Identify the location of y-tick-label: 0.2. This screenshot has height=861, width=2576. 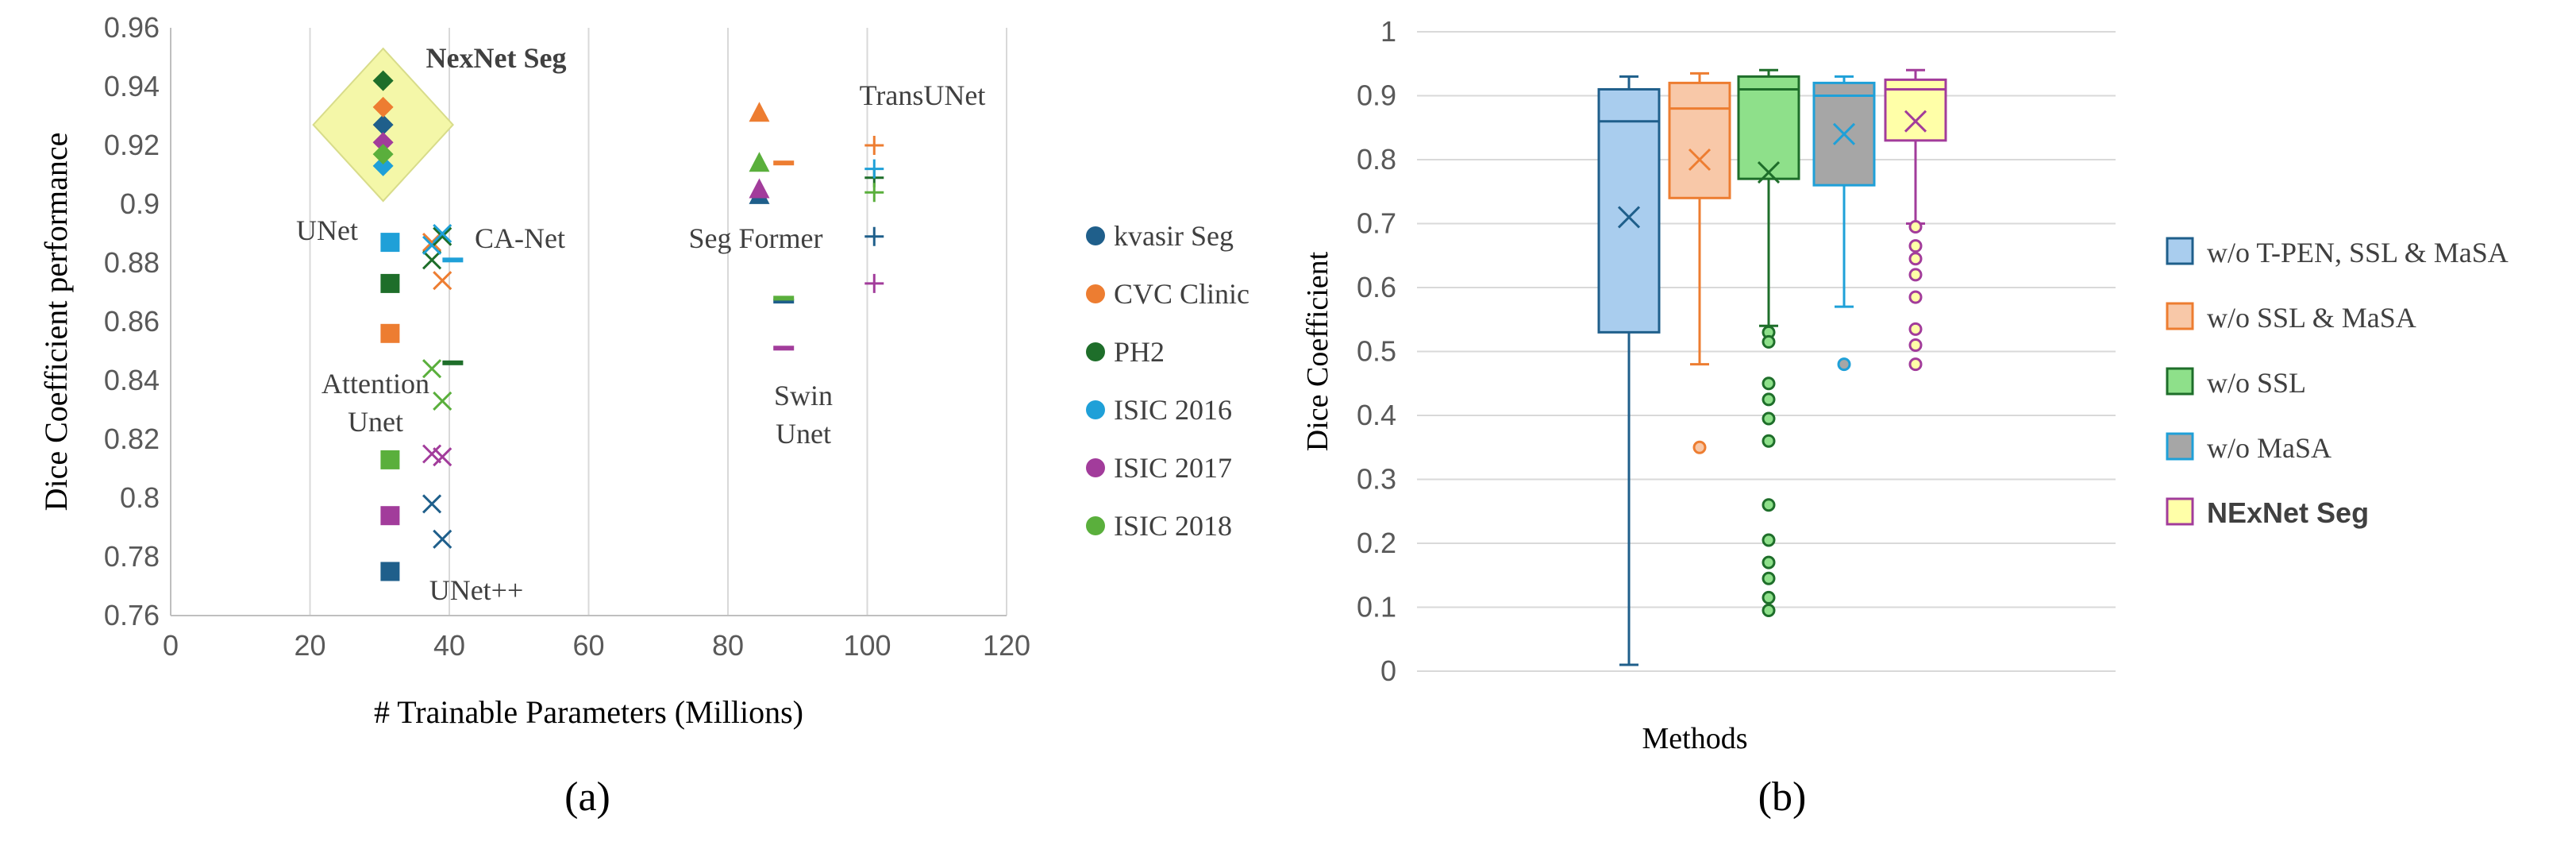
(1376, 543).